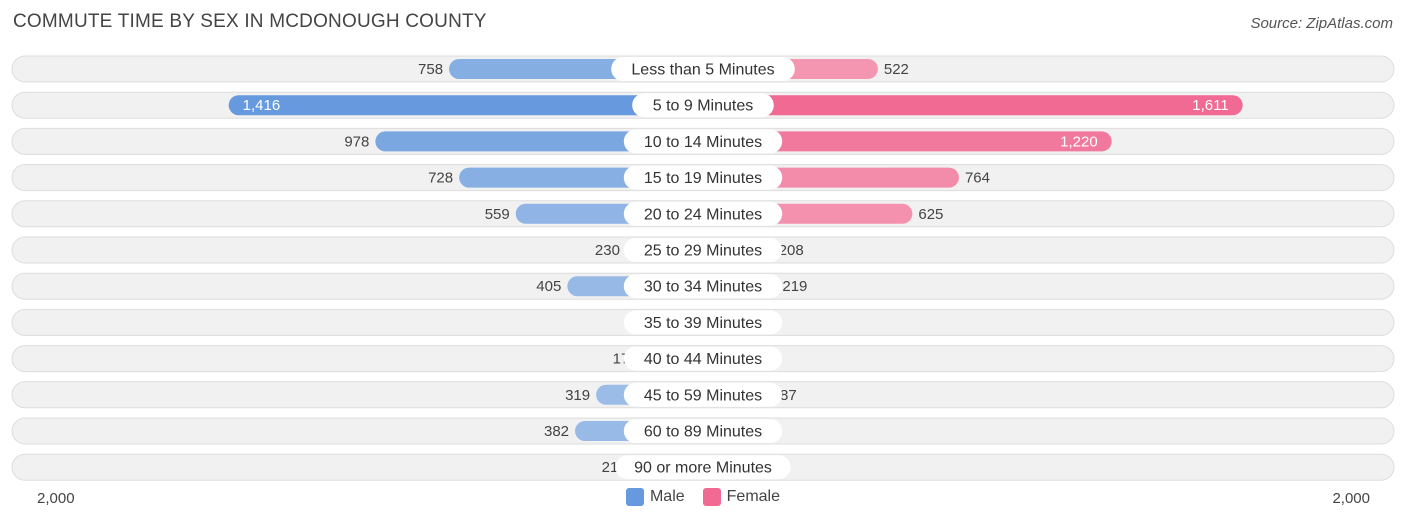  I want to click on male-value-label: 382, so click(556, 431).